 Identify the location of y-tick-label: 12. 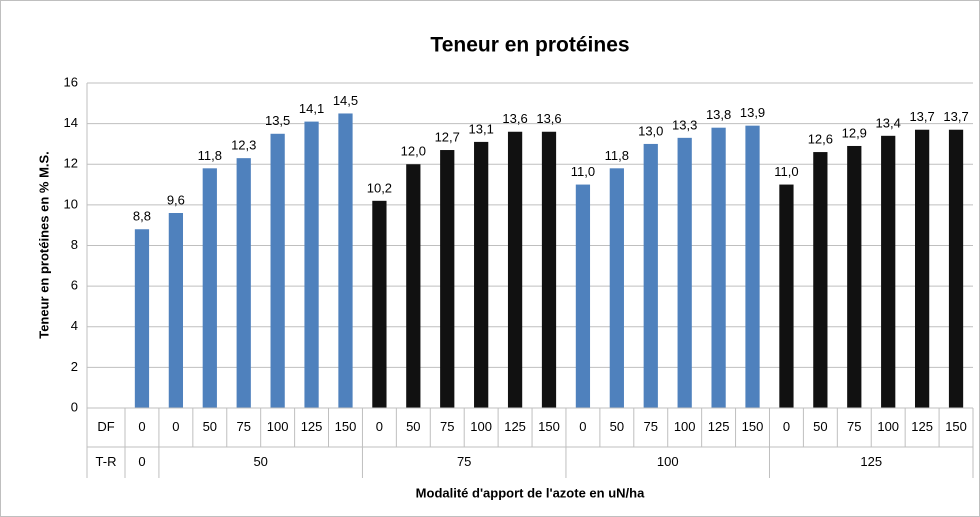
(71, 163).